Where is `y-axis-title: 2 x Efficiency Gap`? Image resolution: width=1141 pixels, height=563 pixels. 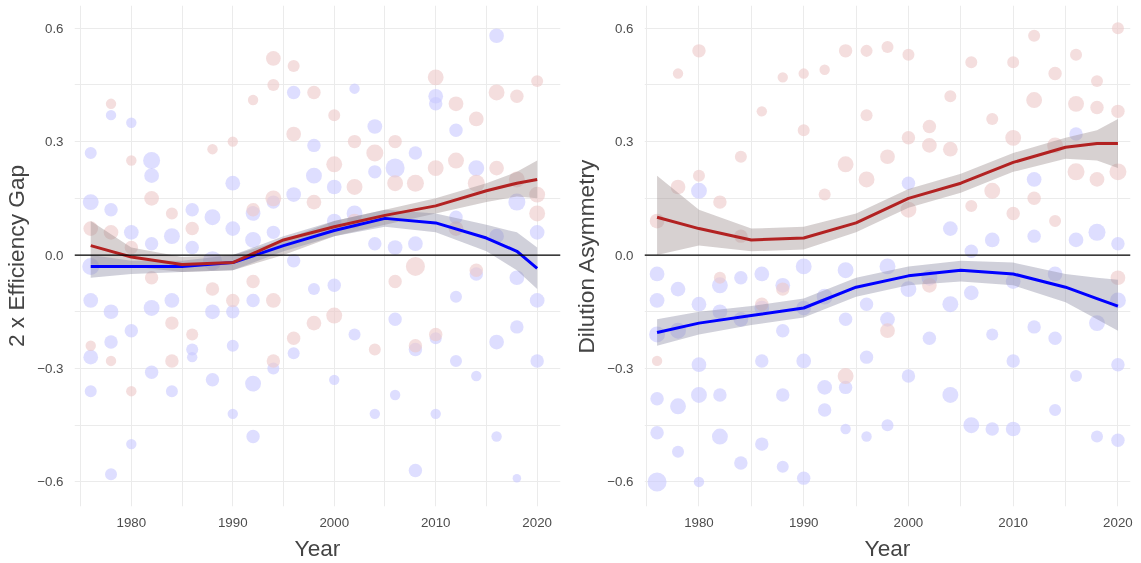
y-axis-title: 2 x Efficiency Gap is located at coordinates (16, 256).